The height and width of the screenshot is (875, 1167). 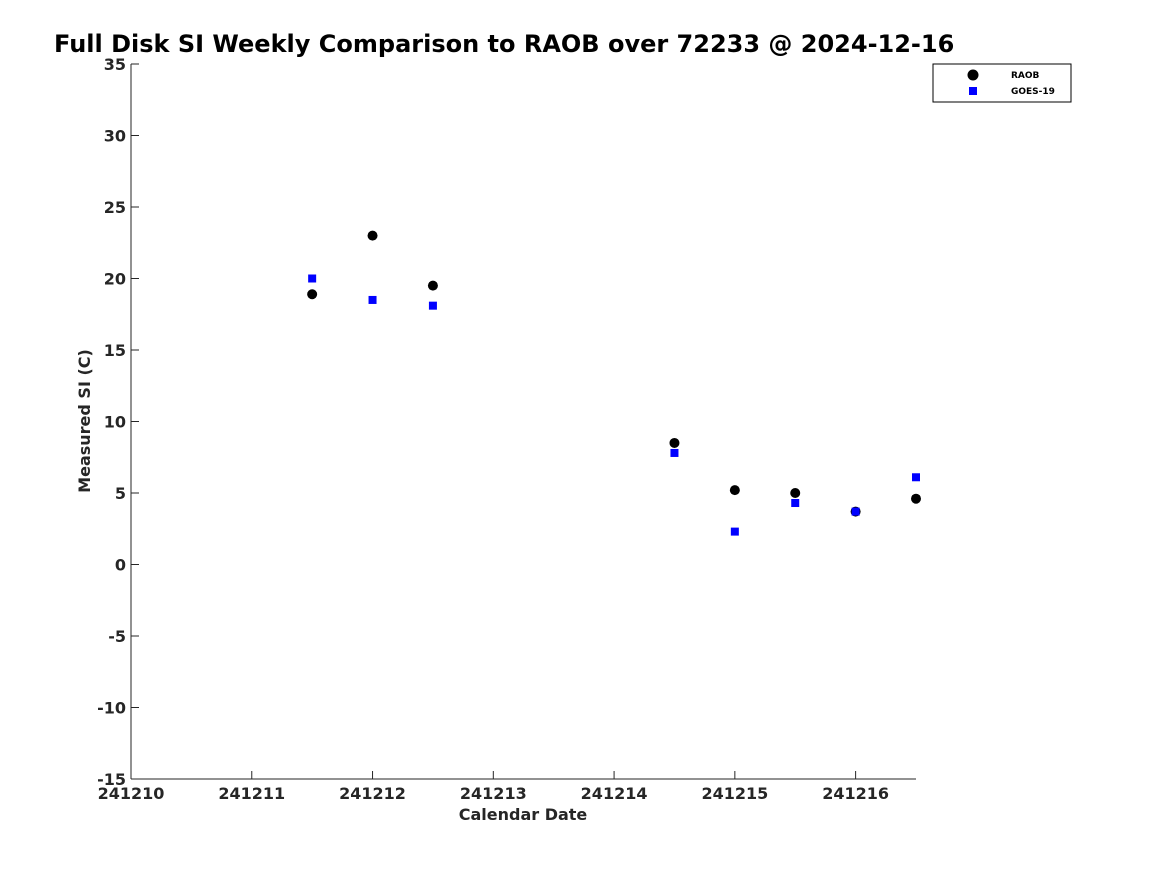 What do you see at coordinates (84, 421) in the screenshot?
I see `y-axis-label: Measured SI (C)` at bounding box center [84, 421].